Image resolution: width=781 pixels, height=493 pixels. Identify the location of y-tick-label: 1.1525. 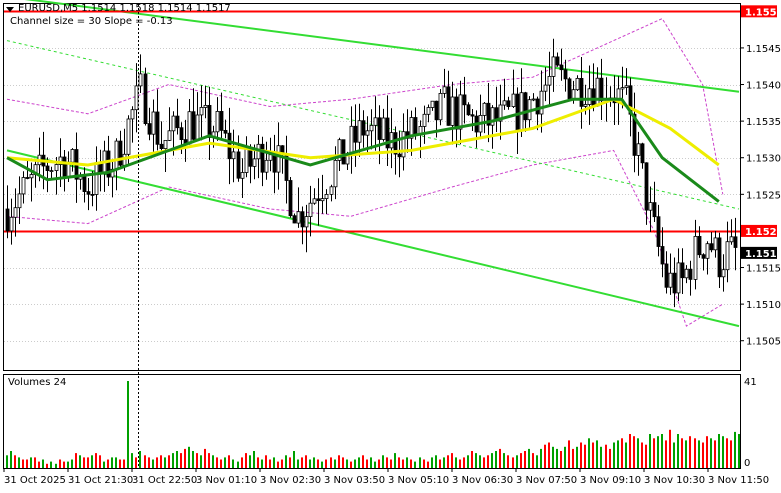
(763, 195).